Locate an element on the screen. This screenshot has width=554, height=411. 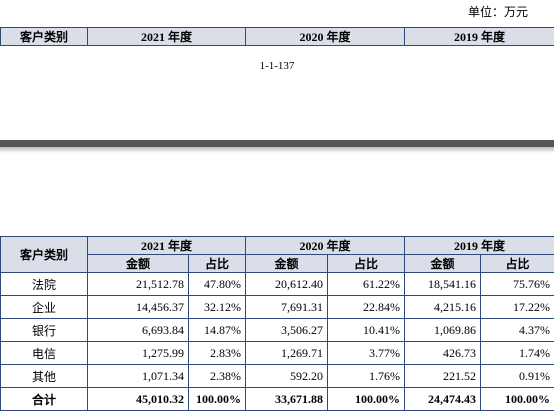
cell: 33,671.88 is located at coordinates (287, 399).